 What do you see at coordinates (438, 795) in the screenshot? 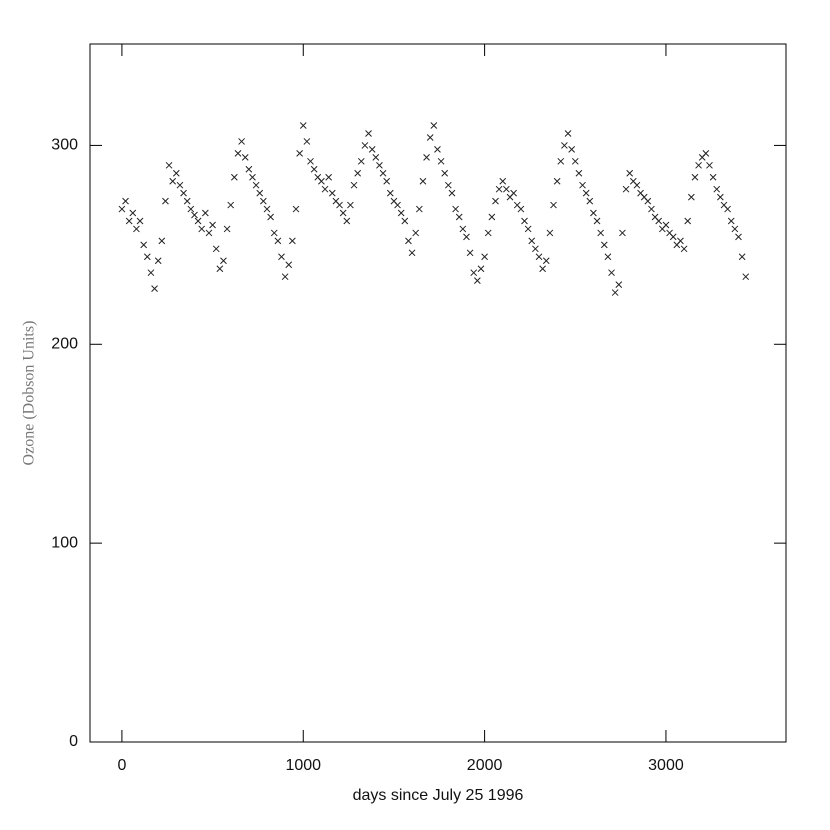
I see `x-axis-label: days since July 25 1996` at bounding box center [438, 795].